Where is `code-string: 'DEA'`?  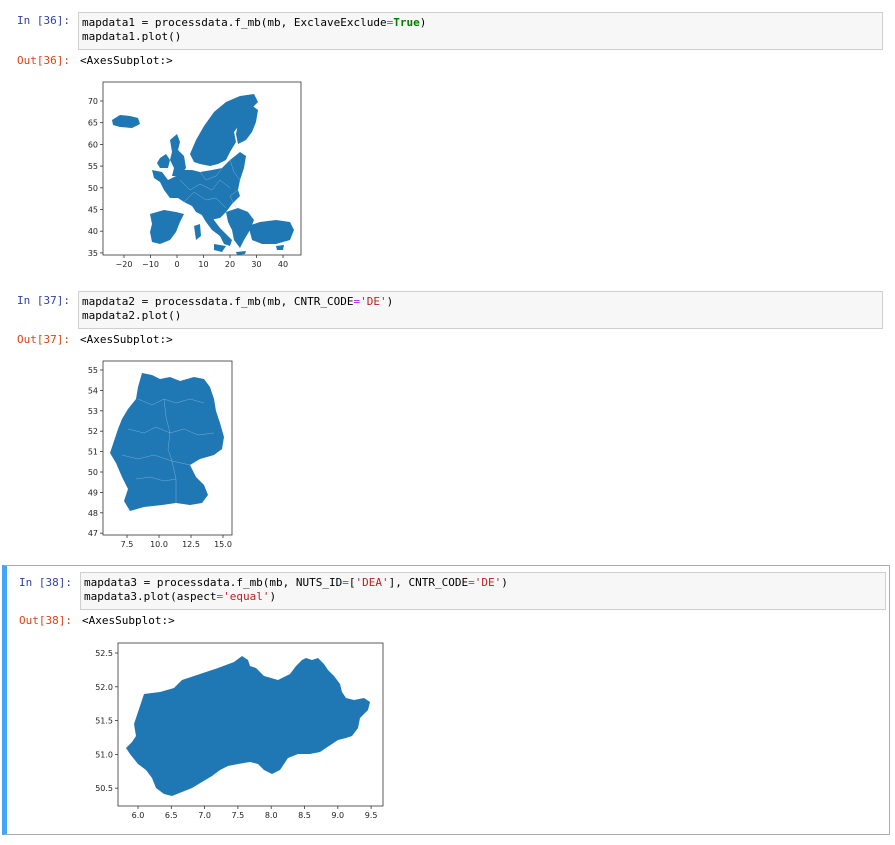
code-string: 'DEA' is located at coordinates (372, 582).